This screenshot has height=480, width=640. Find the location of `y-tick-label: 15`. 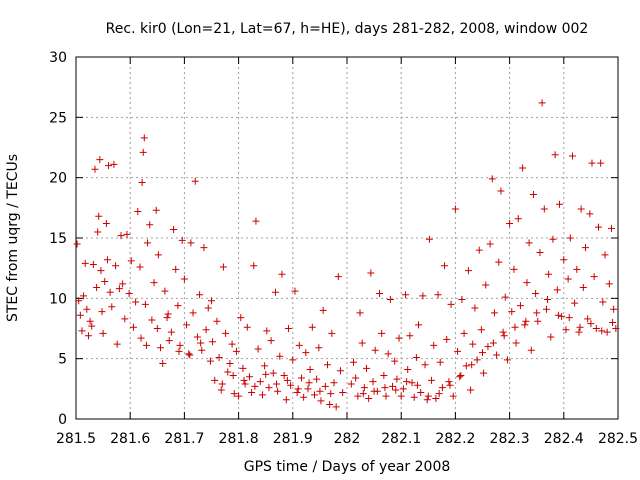

y-tick-label: 15 is located at coordinates (58, 239).